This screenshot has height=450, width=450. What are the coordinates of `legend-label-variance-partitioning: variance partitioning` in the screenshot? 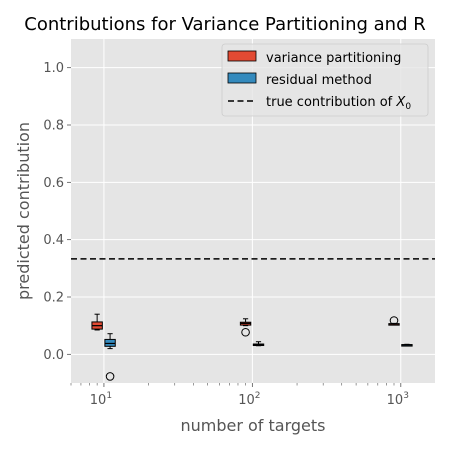 It's located at (333, 58).